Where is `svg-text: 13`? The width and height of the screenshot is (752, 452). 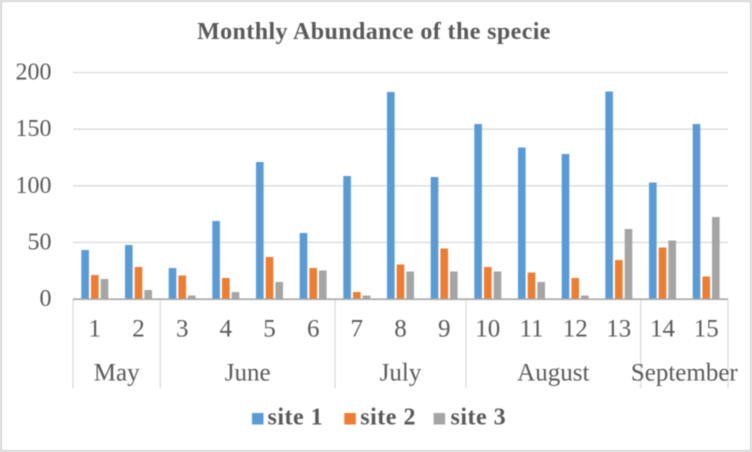 svg-text: 13 is located at coordinates (618, 329).